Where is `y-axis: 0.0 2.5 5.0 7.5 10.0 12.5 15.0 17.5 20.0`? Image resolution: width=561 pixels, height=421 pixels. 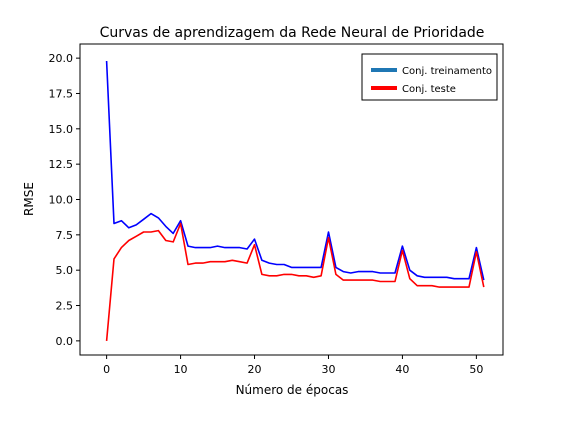
y-axis: 0.0 2.5 5.0 7.5 10.0 12.5 15.0 17.5 20.0 is located at coordinates (64, 200).